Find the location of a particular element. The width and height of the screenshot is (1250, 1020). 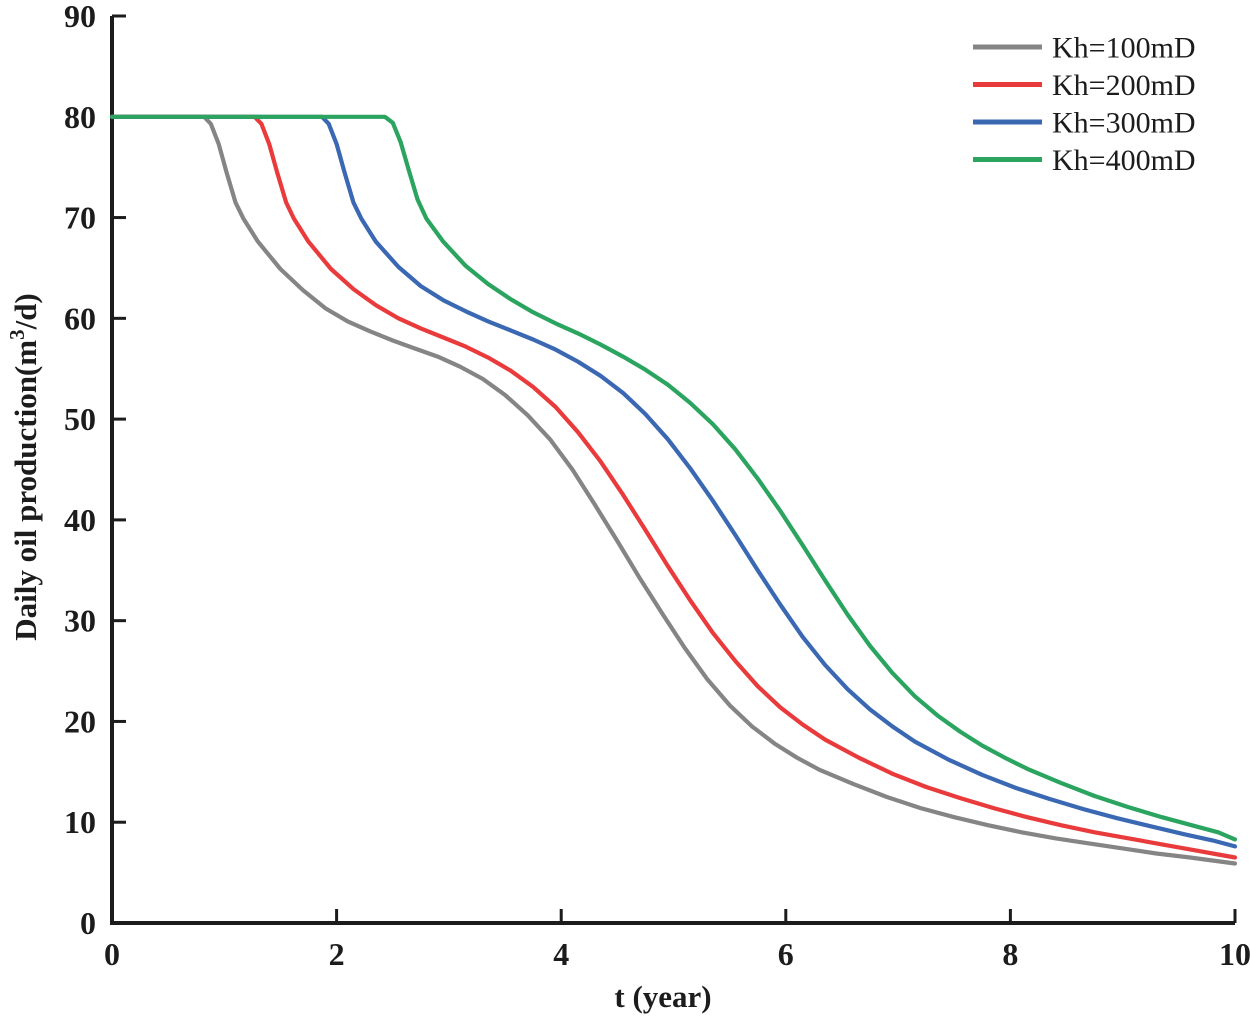

x-tick-label-4: 4 is located at coordinates (561, 954).